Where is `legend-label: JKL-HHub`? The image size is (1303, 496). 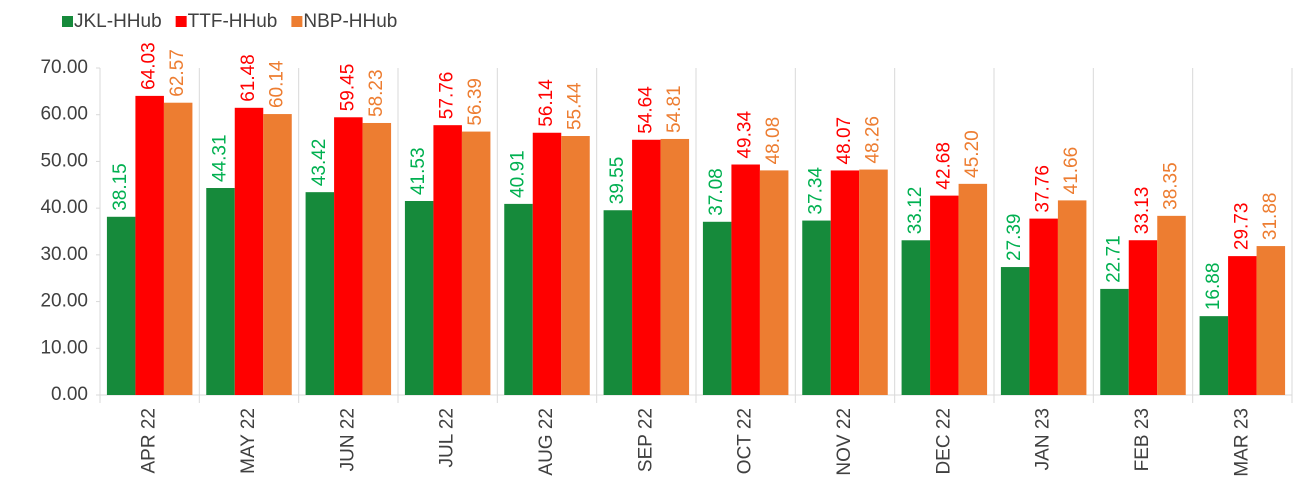
legend-label: JKL-HHub is located at coordinates (118, 21).